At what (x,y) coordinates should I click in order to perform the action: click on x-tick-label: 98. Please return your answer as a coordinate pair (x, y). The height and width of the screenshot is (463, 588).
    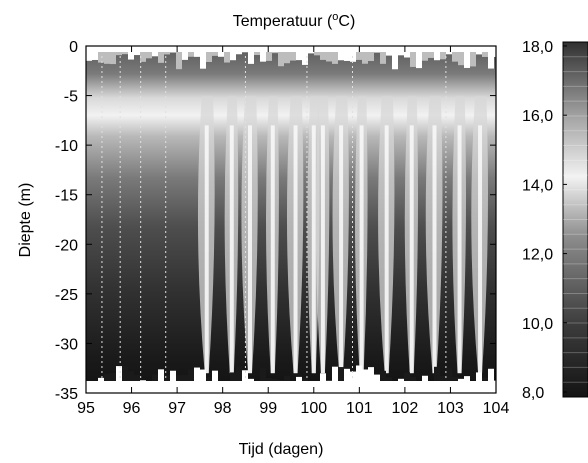
    Looking at the image, I should click on (223, 408).